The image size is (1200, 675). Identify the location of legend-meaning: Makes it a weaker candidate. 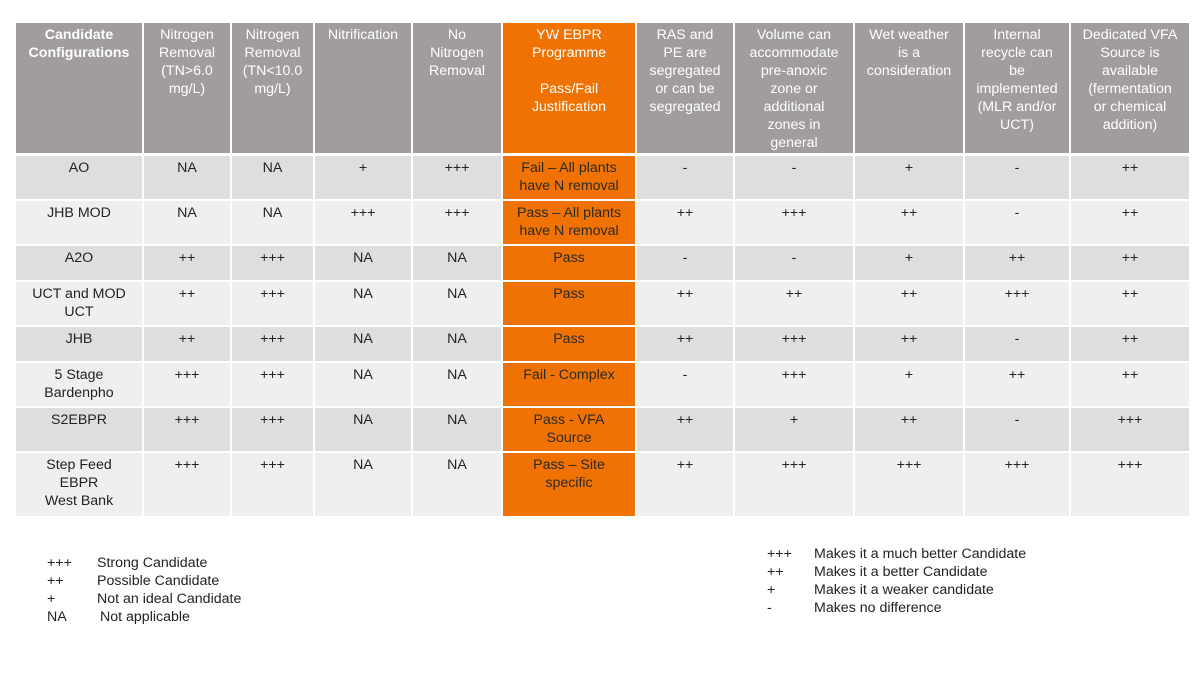
(904, 590).